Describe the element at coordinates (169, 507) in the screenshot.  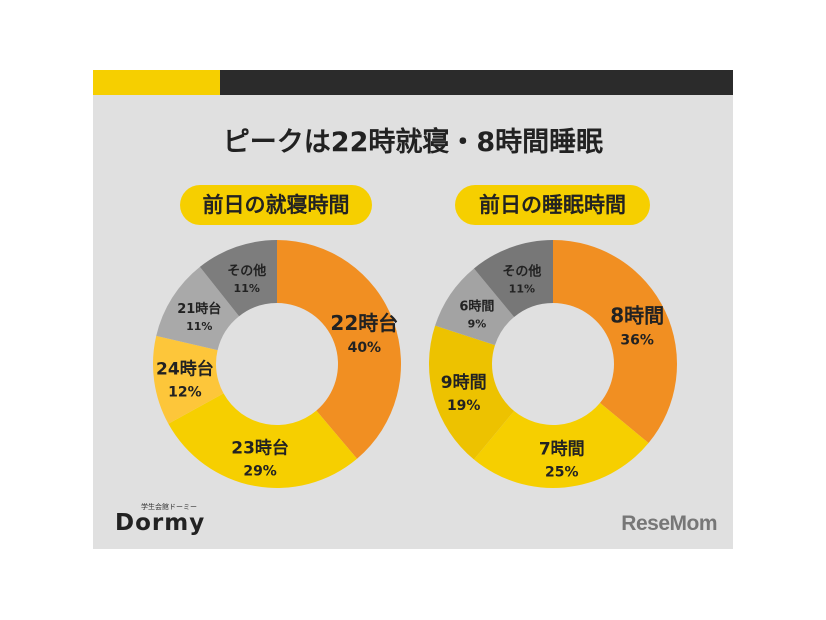
I see `dormy-logo-subtext: 学生会館ドーミー` at that location.